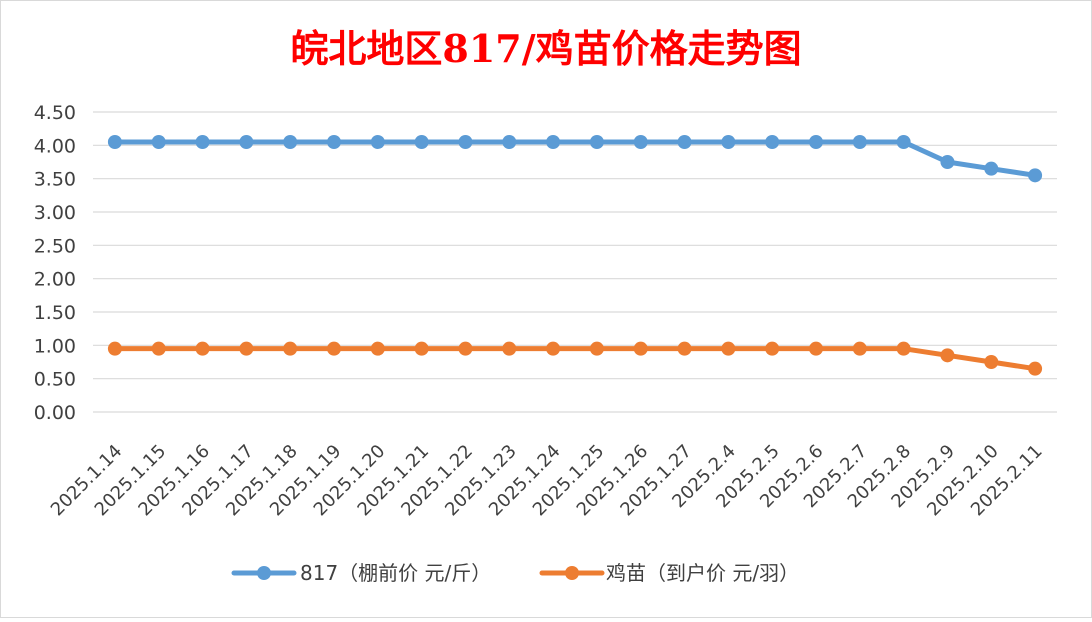  Describe the element at coordinates (515, 573) in the screenshot. I see `legend: 817（棚前价 元/斤） 鸡苗（到户价 元/羽）` at that location.